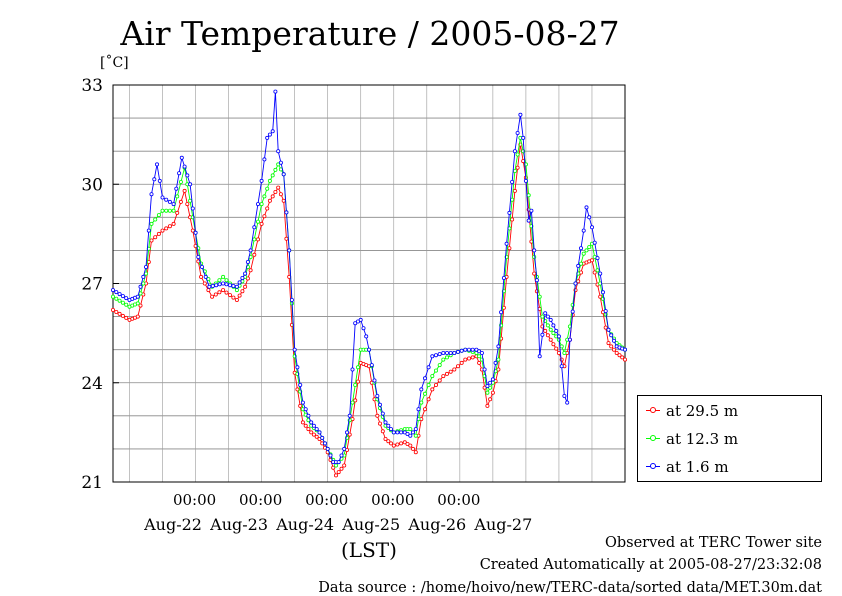 This screenshot has width=842, height=596. What do you see at coordinates (370, 524) in the screenshot?
I see `x-date-label: Aug-25` at bounding box center [370, 524].